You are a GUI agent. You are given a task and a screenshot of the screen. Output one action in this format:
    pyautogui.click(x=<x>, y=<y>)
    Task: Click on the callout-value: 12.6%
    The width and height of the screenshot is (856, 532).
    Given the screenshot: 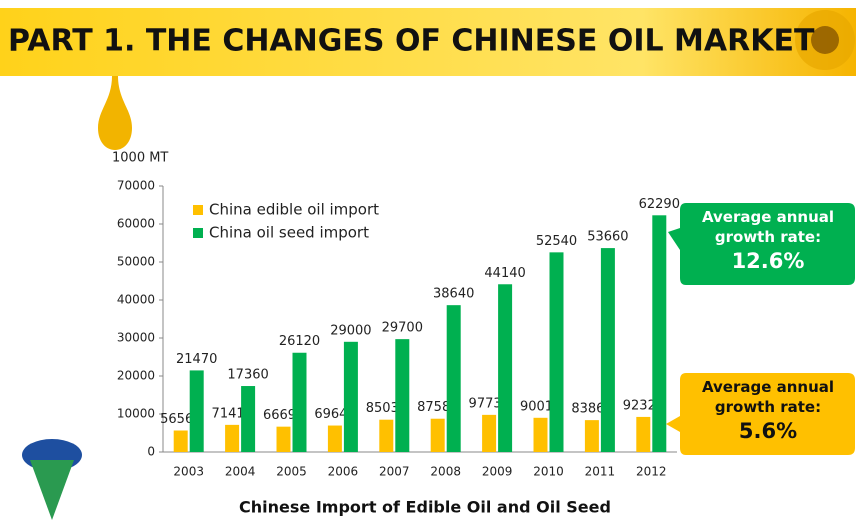 What is the action you would take?
    pyautogui.click(x=768, y=261)
    